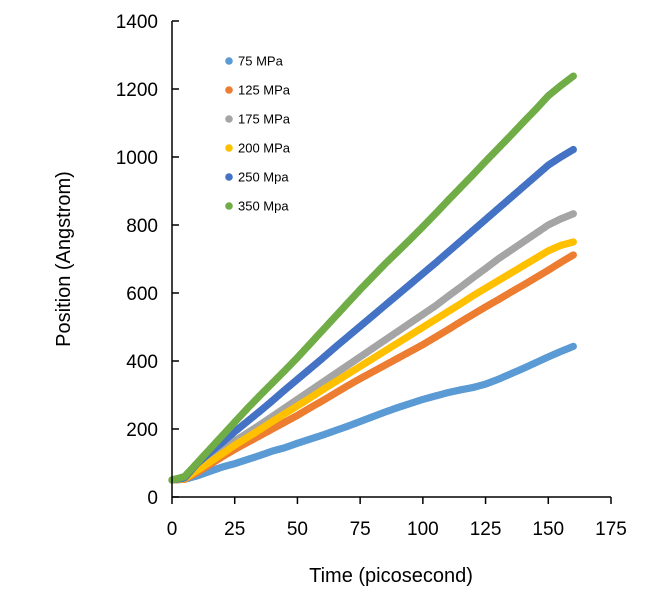  I want to click on y-tick-label: 800, so click(142, 226).